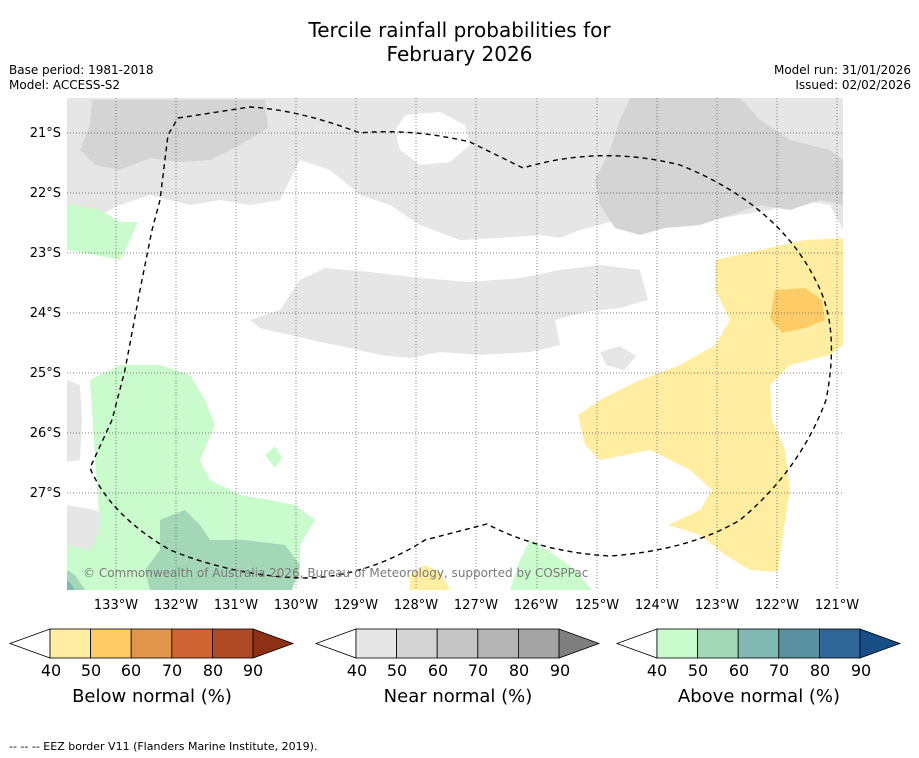 The width and height of the screenshot is (919, 758). I want to click on cb-below-tick-60: 60, so click(131, 670).